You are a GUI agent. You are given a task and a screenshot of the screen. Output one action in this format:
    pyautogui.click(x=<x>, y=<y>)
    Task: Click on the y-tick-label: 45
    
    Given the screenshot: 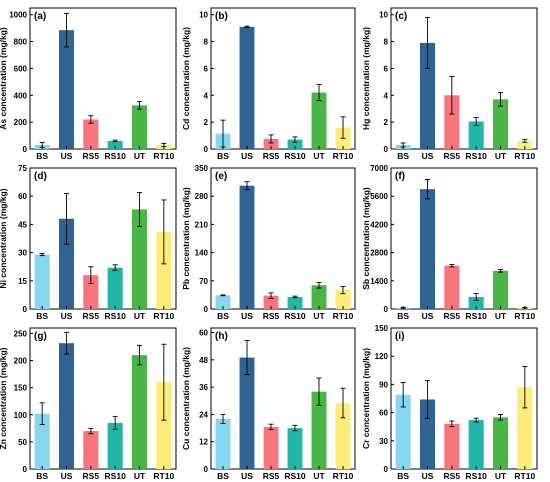 What is the action you would take?
    pyautogui.click(x=22, y=224)
    